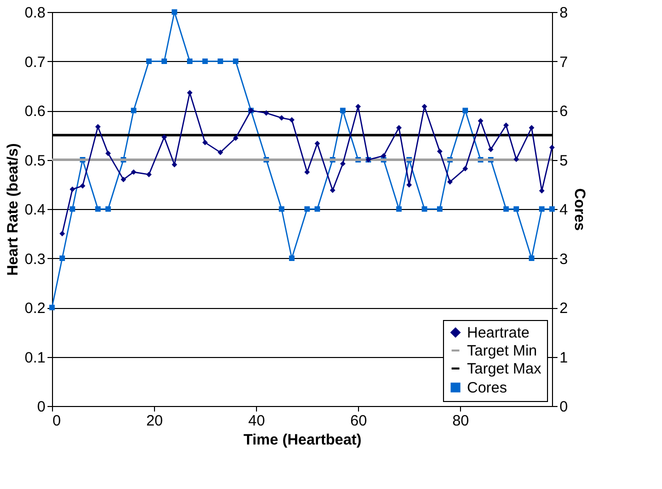 The width and height of the screenshot is (662, 489). I want to click on y2-tick-label: 0, so click(564, 407).